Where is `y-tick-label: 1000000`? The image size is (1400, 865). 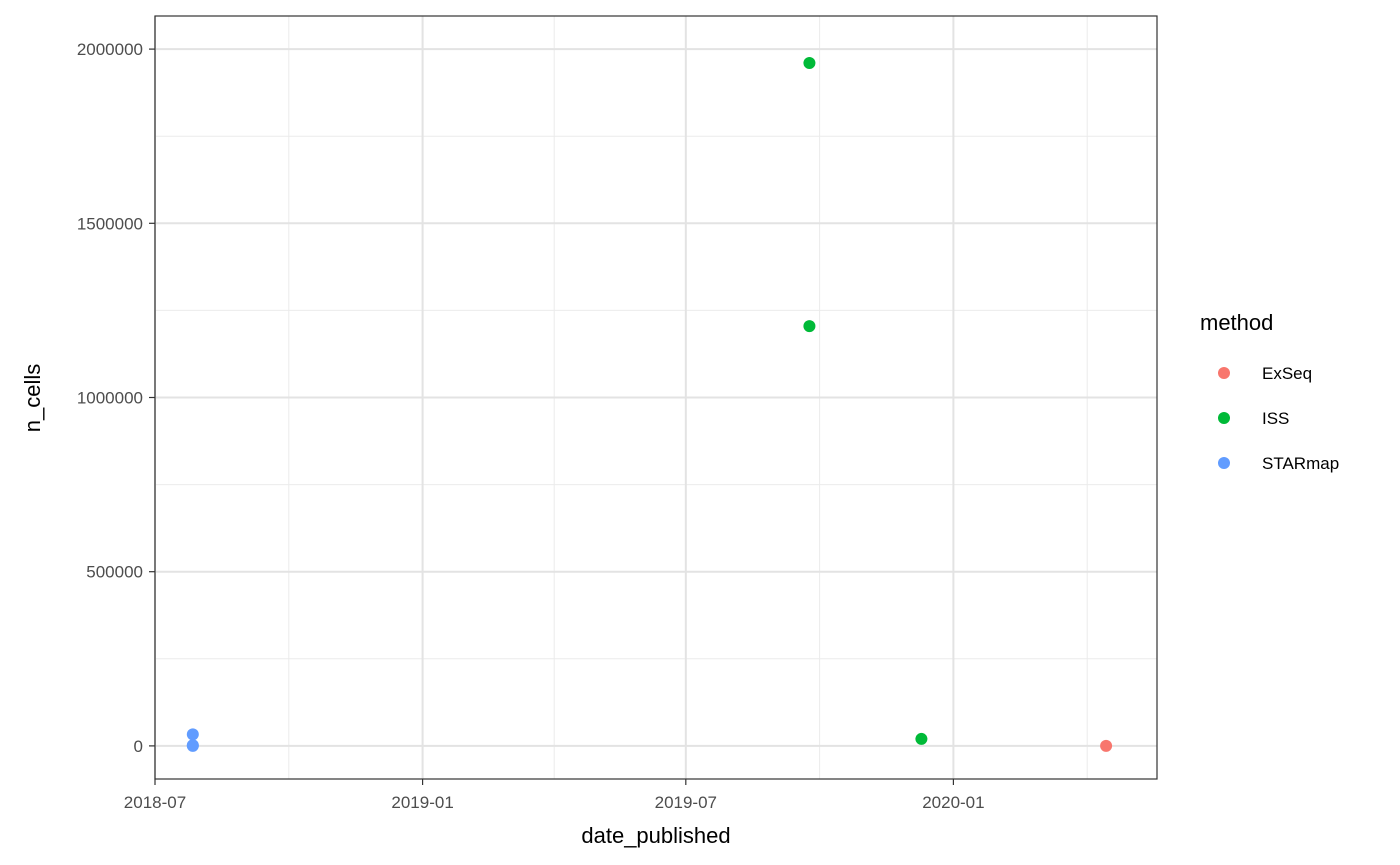 y-tick-label: 1000000 is located at coordinates (110, 398).